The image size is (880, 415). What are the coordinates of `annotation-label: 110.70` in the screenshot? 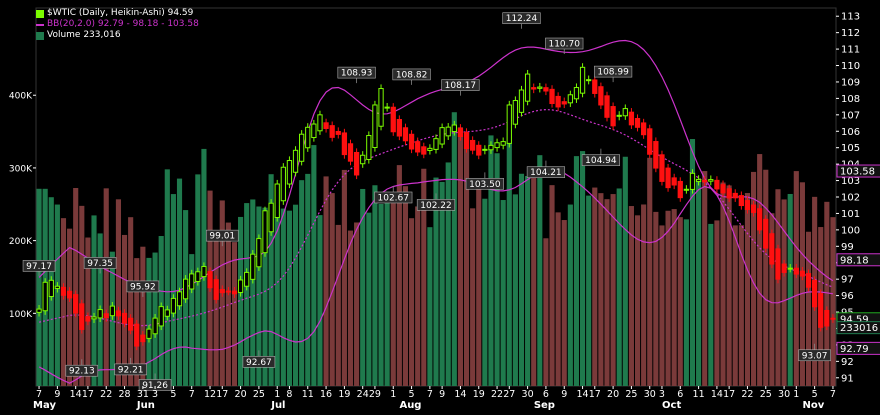 It's located at (564, 45).